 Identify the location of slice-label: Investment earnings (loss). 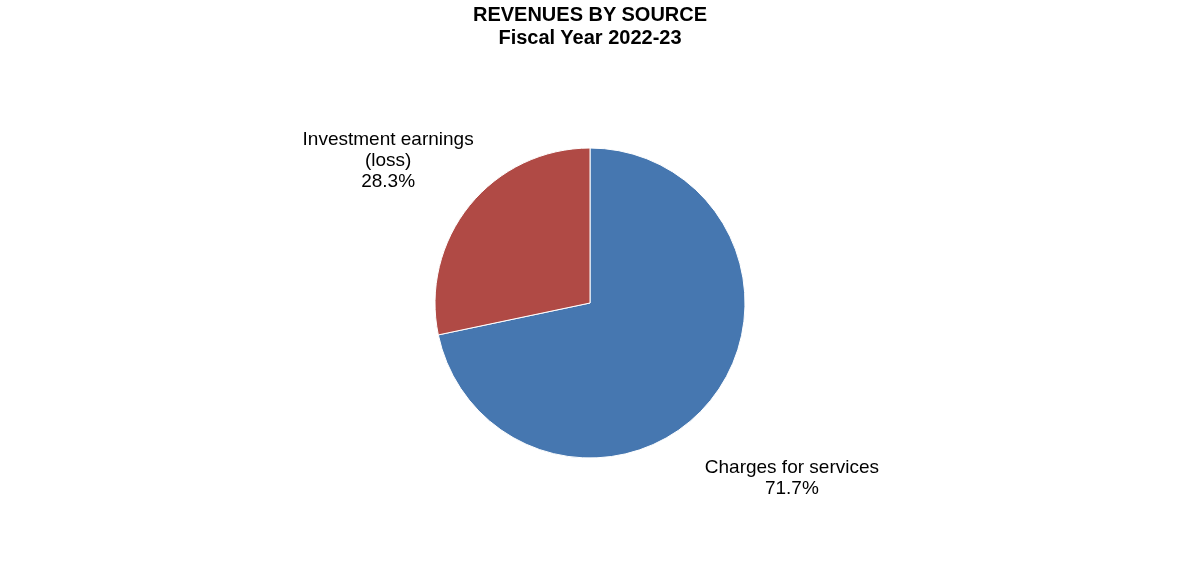
(388, 149).